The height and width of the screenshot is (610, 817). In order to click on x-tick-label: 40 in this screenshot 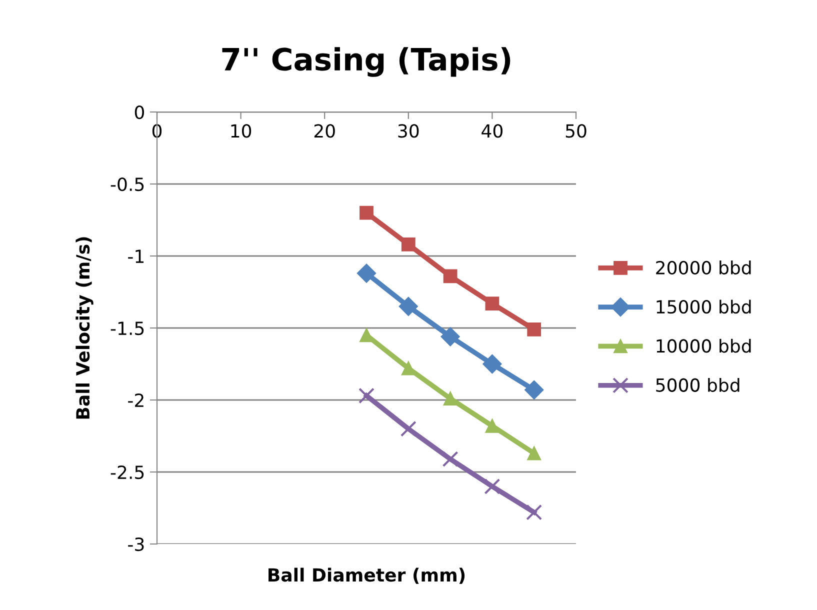, I will do `click(492, 131)`.